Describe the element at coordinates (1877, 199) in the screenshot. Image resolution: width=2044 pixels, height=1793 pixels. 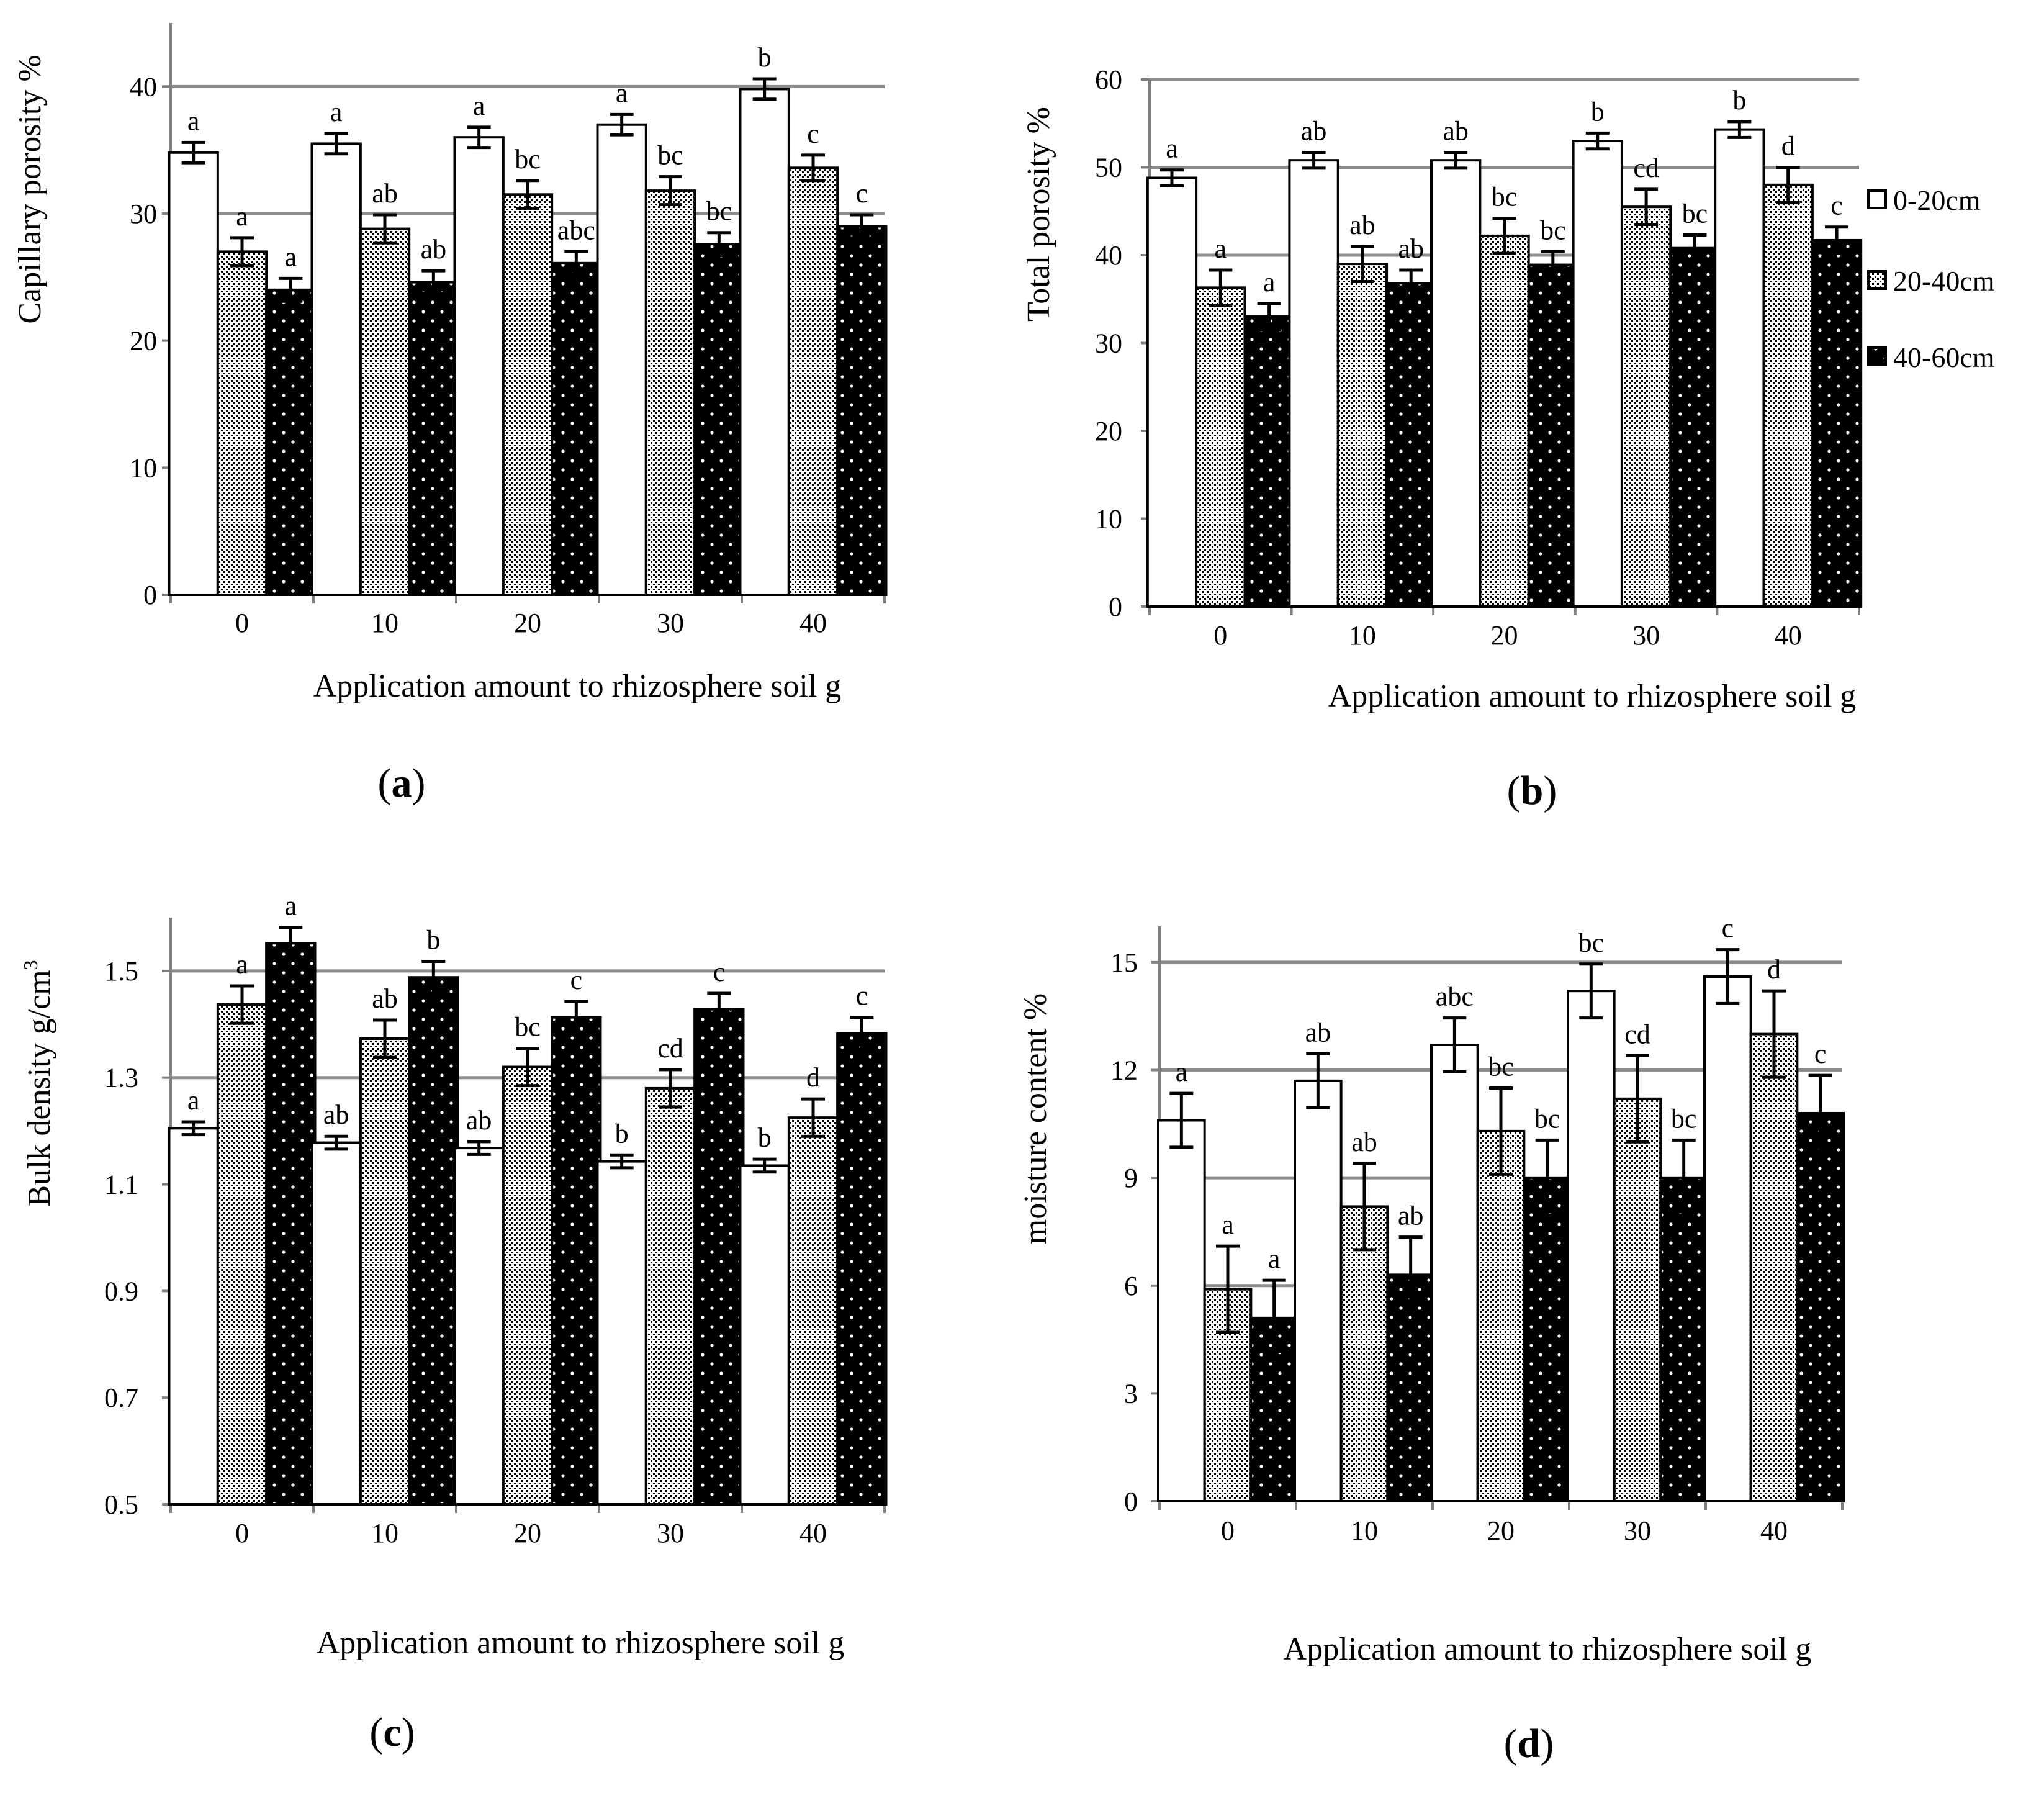
I see `legend-swatch-0-20cm` at that location.